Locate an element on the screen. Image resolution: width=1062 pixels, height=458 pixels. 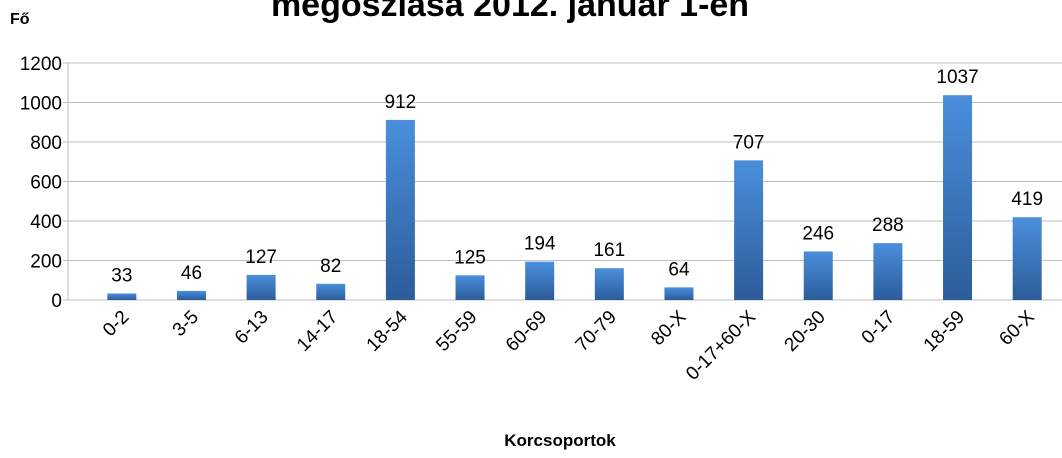
x-tick-label: 60-69 is located at coordinates (526, 331).